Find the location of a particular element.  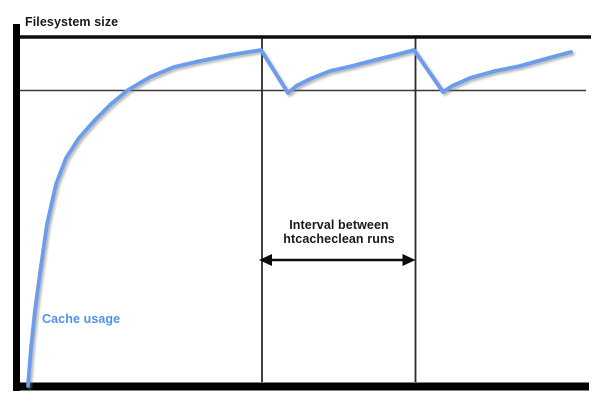

interval-annotation-label: Interval between htcacheclean runs is located at coordinates (339, 232).